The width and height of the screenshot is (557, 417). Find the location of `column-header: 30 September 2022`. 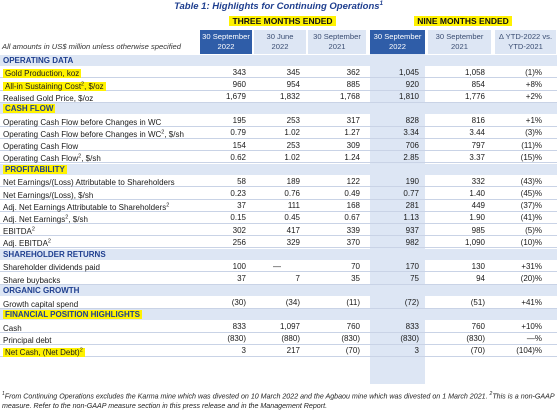

column-header: 30 September 2022 is located at coordinates (226, 42).